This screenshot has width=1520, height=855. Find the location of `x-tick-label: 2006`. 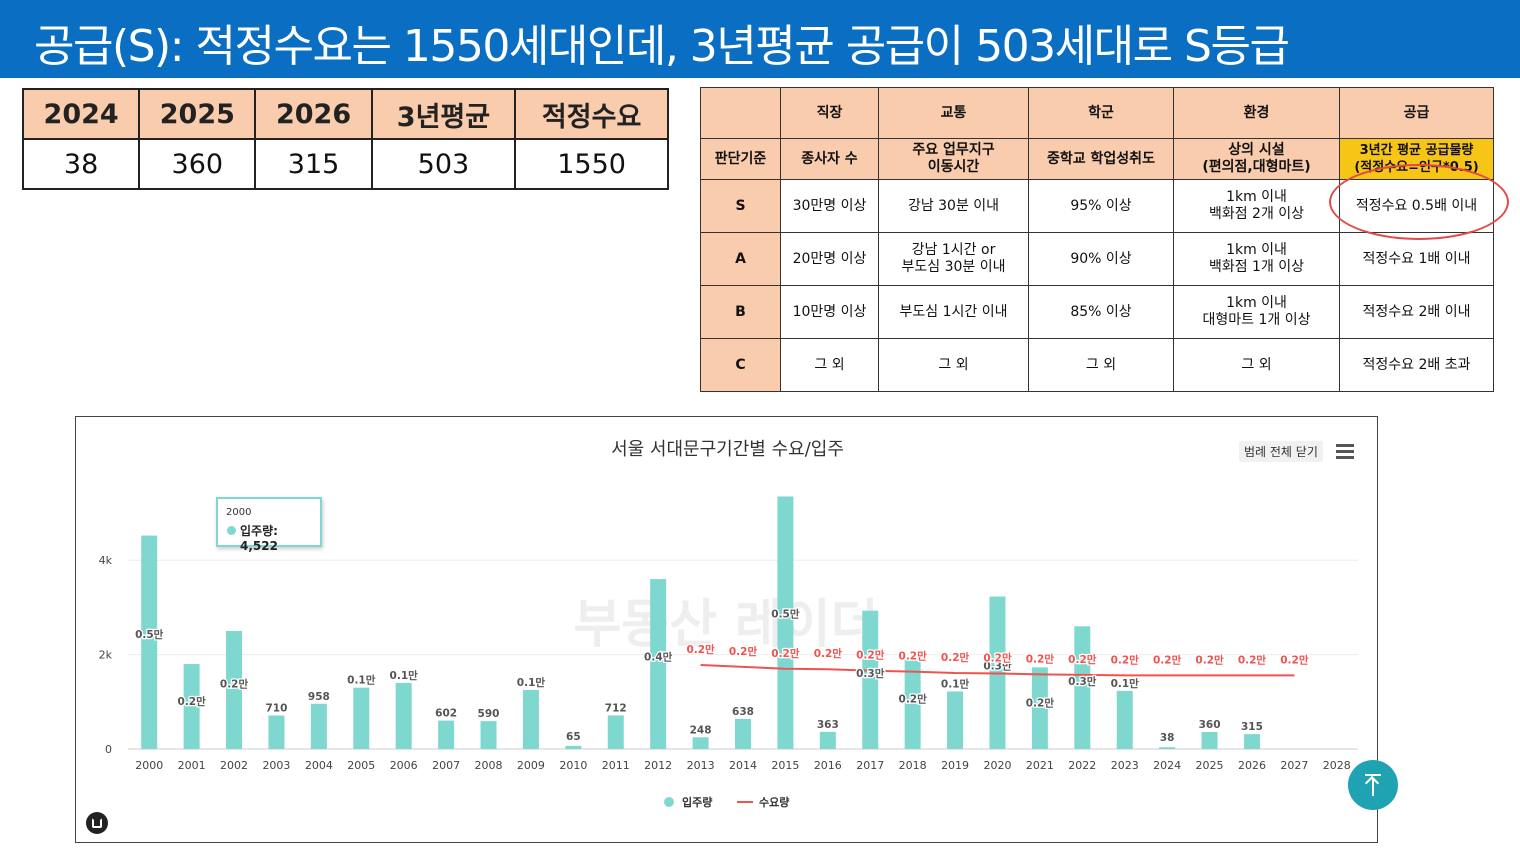

x-tick-label: 2006 is located at coordinates (404, 765).